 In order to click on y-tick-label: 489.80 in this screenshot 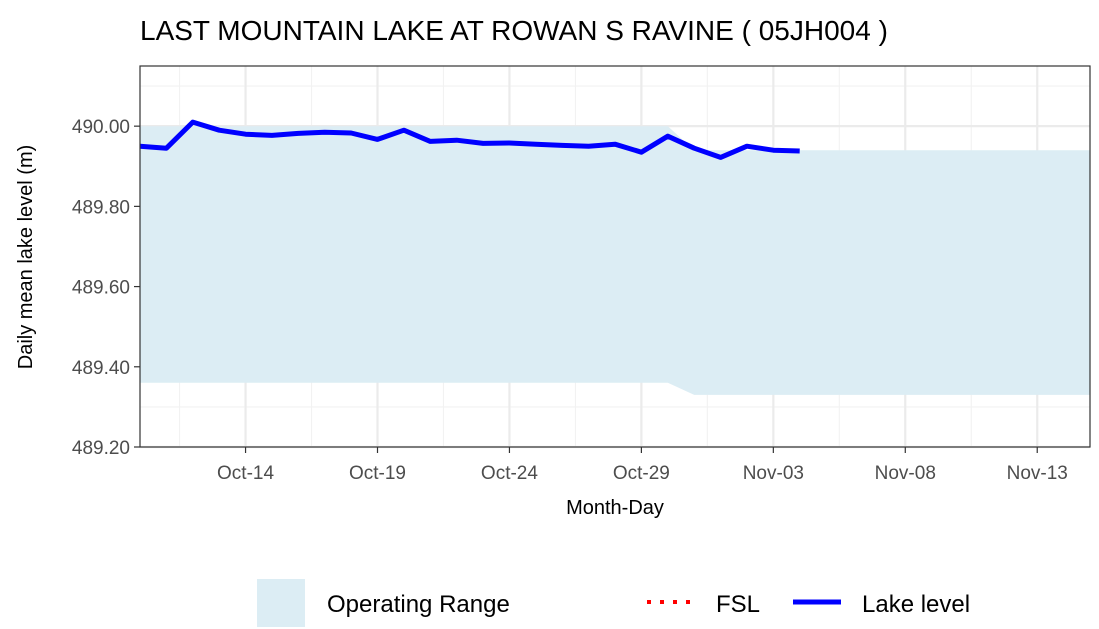, I will do `click(101, 207)`.